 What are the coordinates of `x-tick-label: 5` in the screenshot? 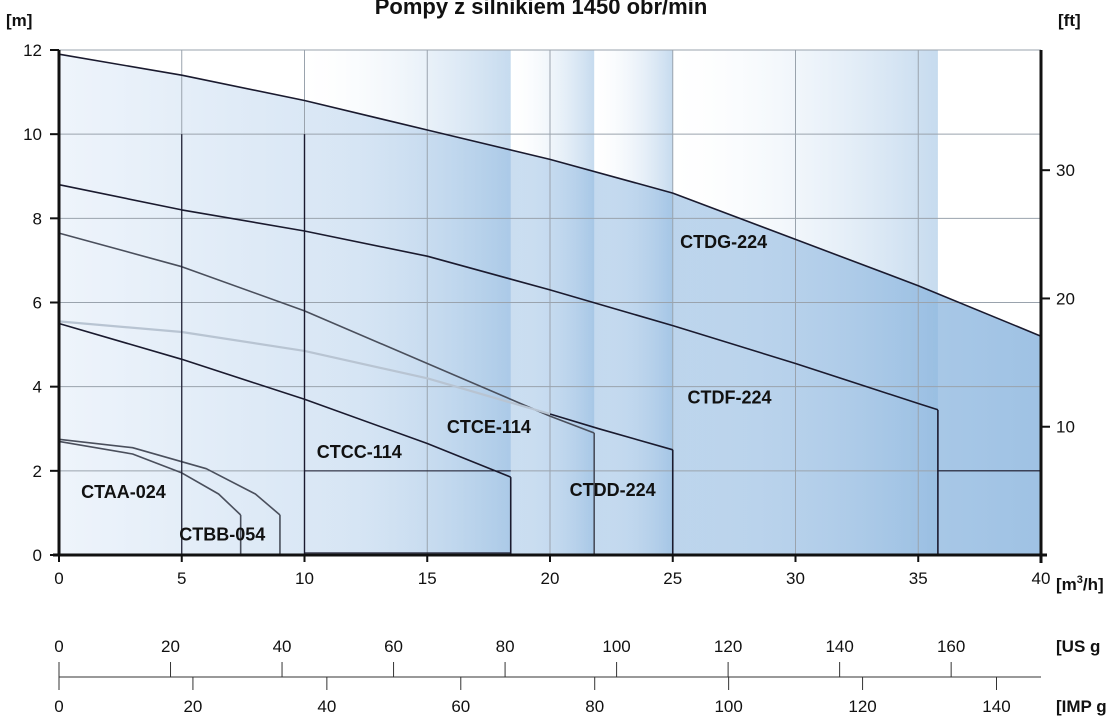 It's located at (181, 578).